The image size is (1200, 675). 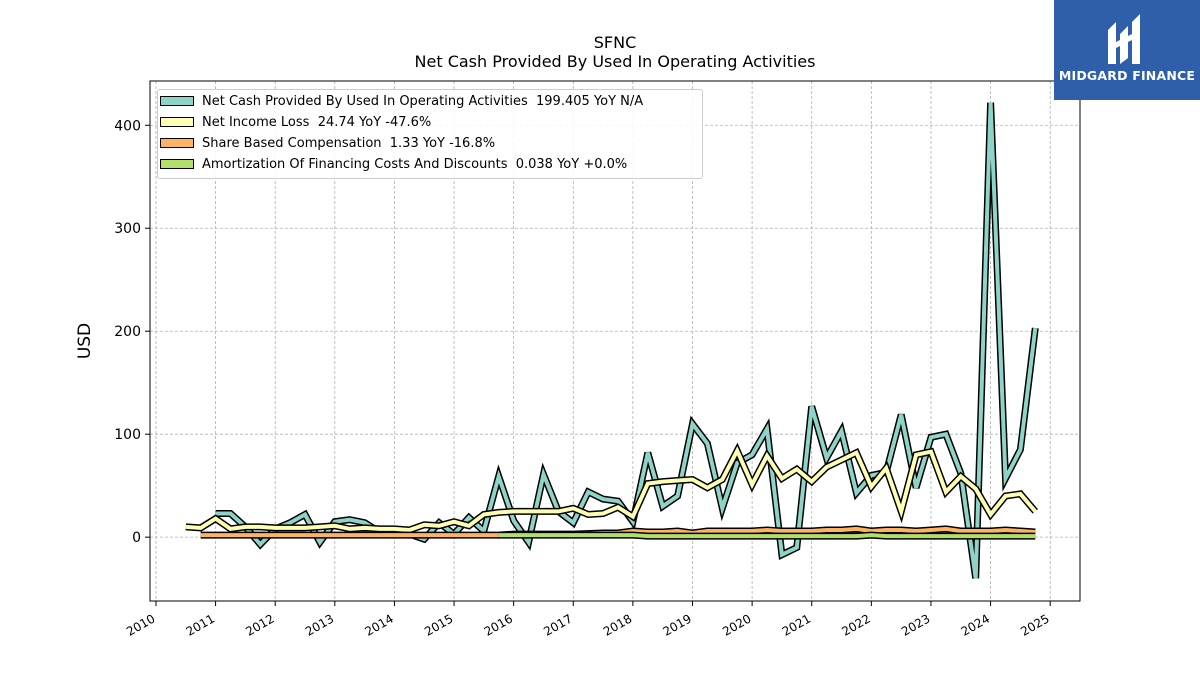 What do you see at coordinates (438, 624) in the screenshot?
I see `x-tick-label: 2015` at bounding box center [438, 624].